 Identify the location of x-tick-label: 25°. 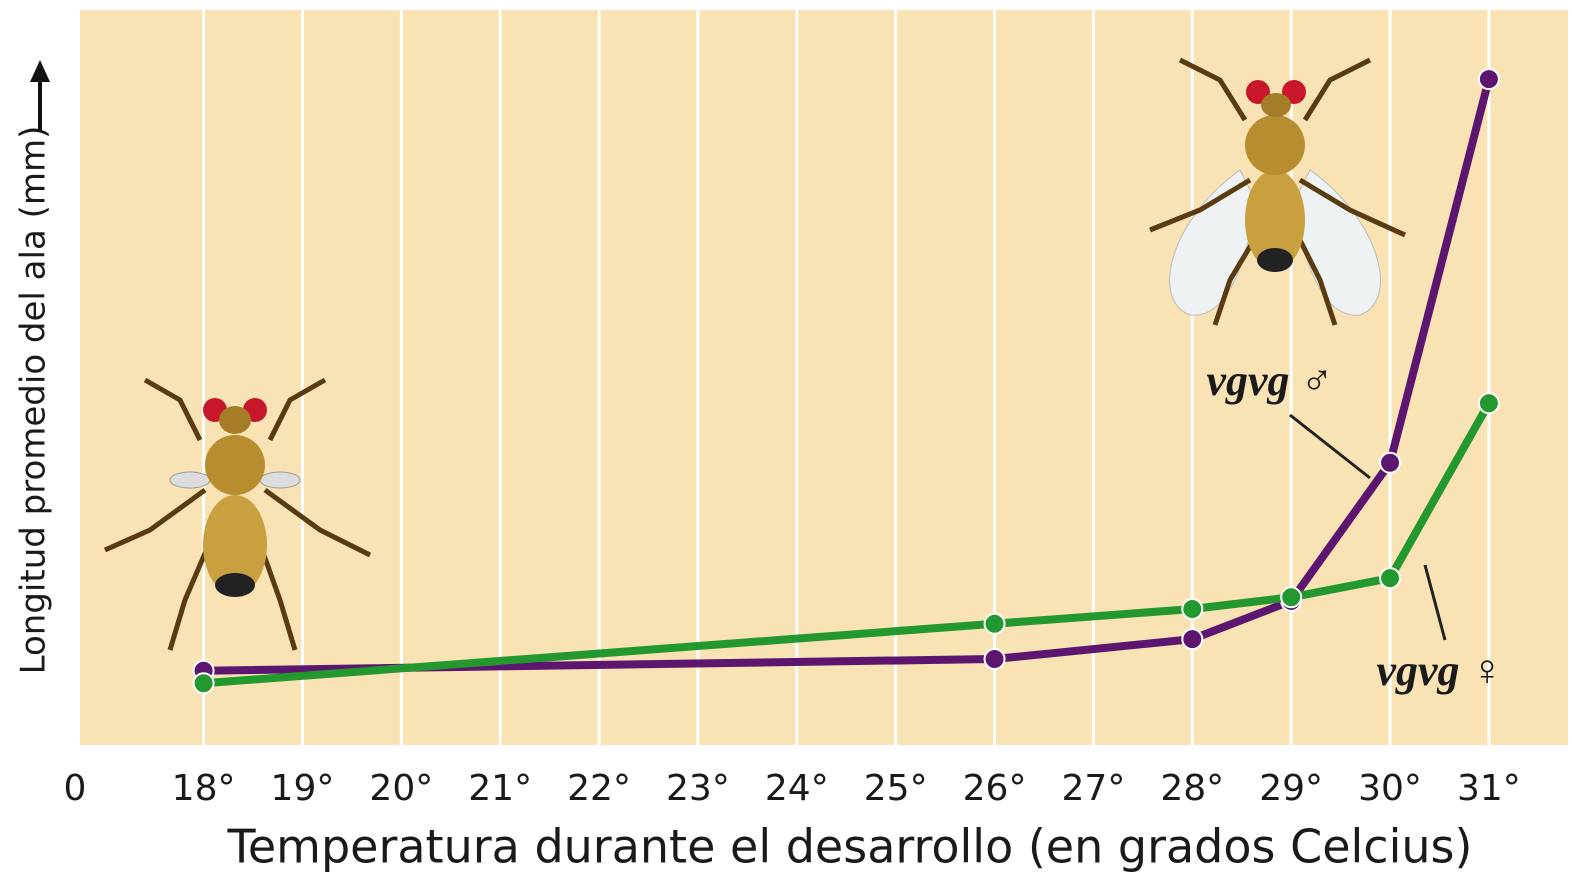
(896, 788).